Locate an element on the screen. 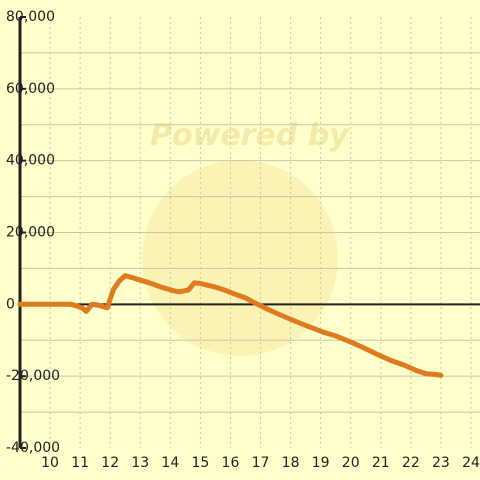  x-tick-label: 24 is located at coordinates (471, 463).